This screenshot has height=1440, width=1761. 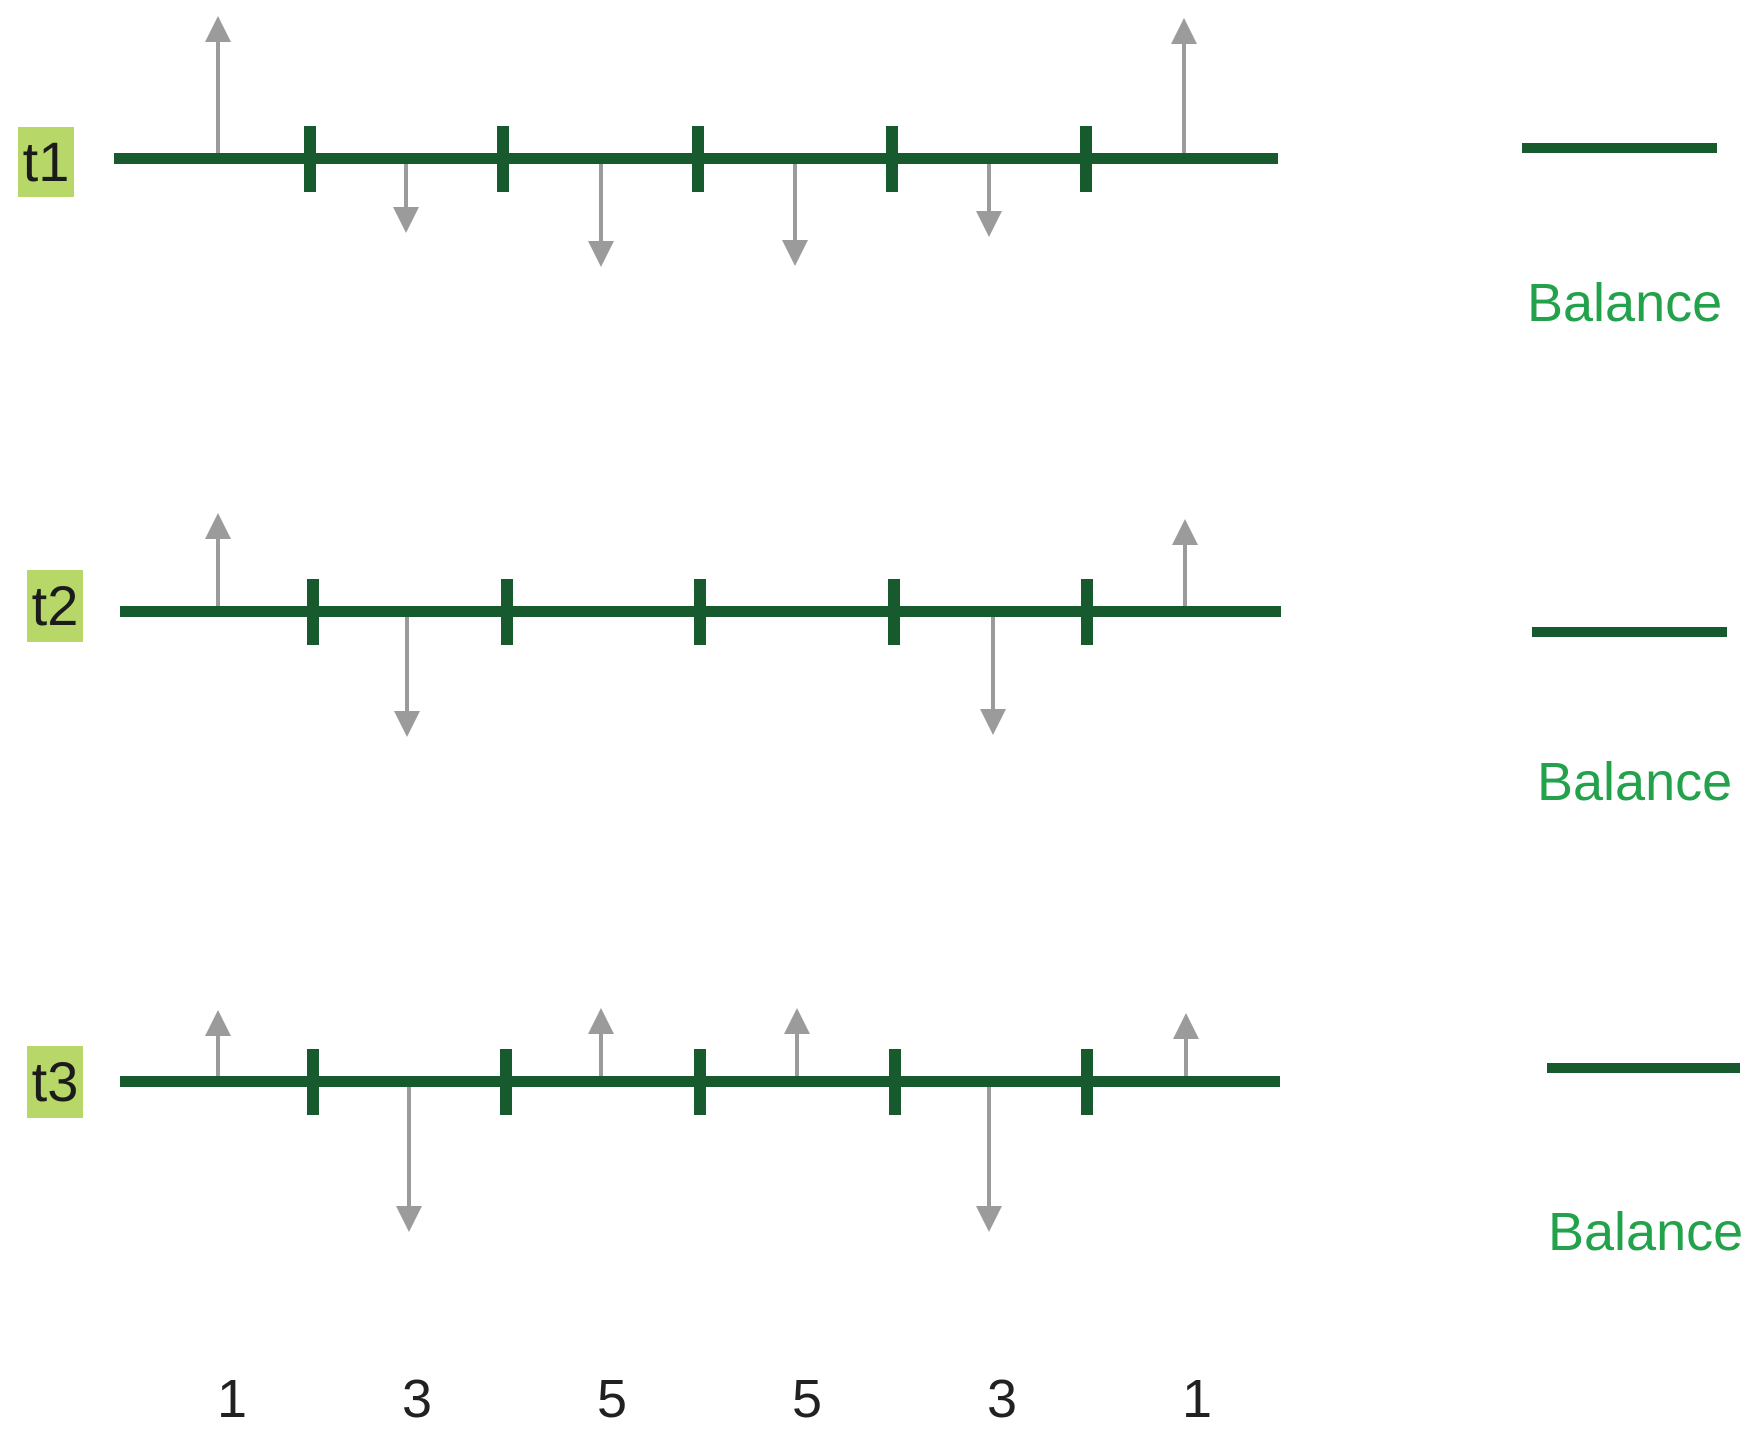 I want to click on balance-line-t1, so click(x=1619, y=148).